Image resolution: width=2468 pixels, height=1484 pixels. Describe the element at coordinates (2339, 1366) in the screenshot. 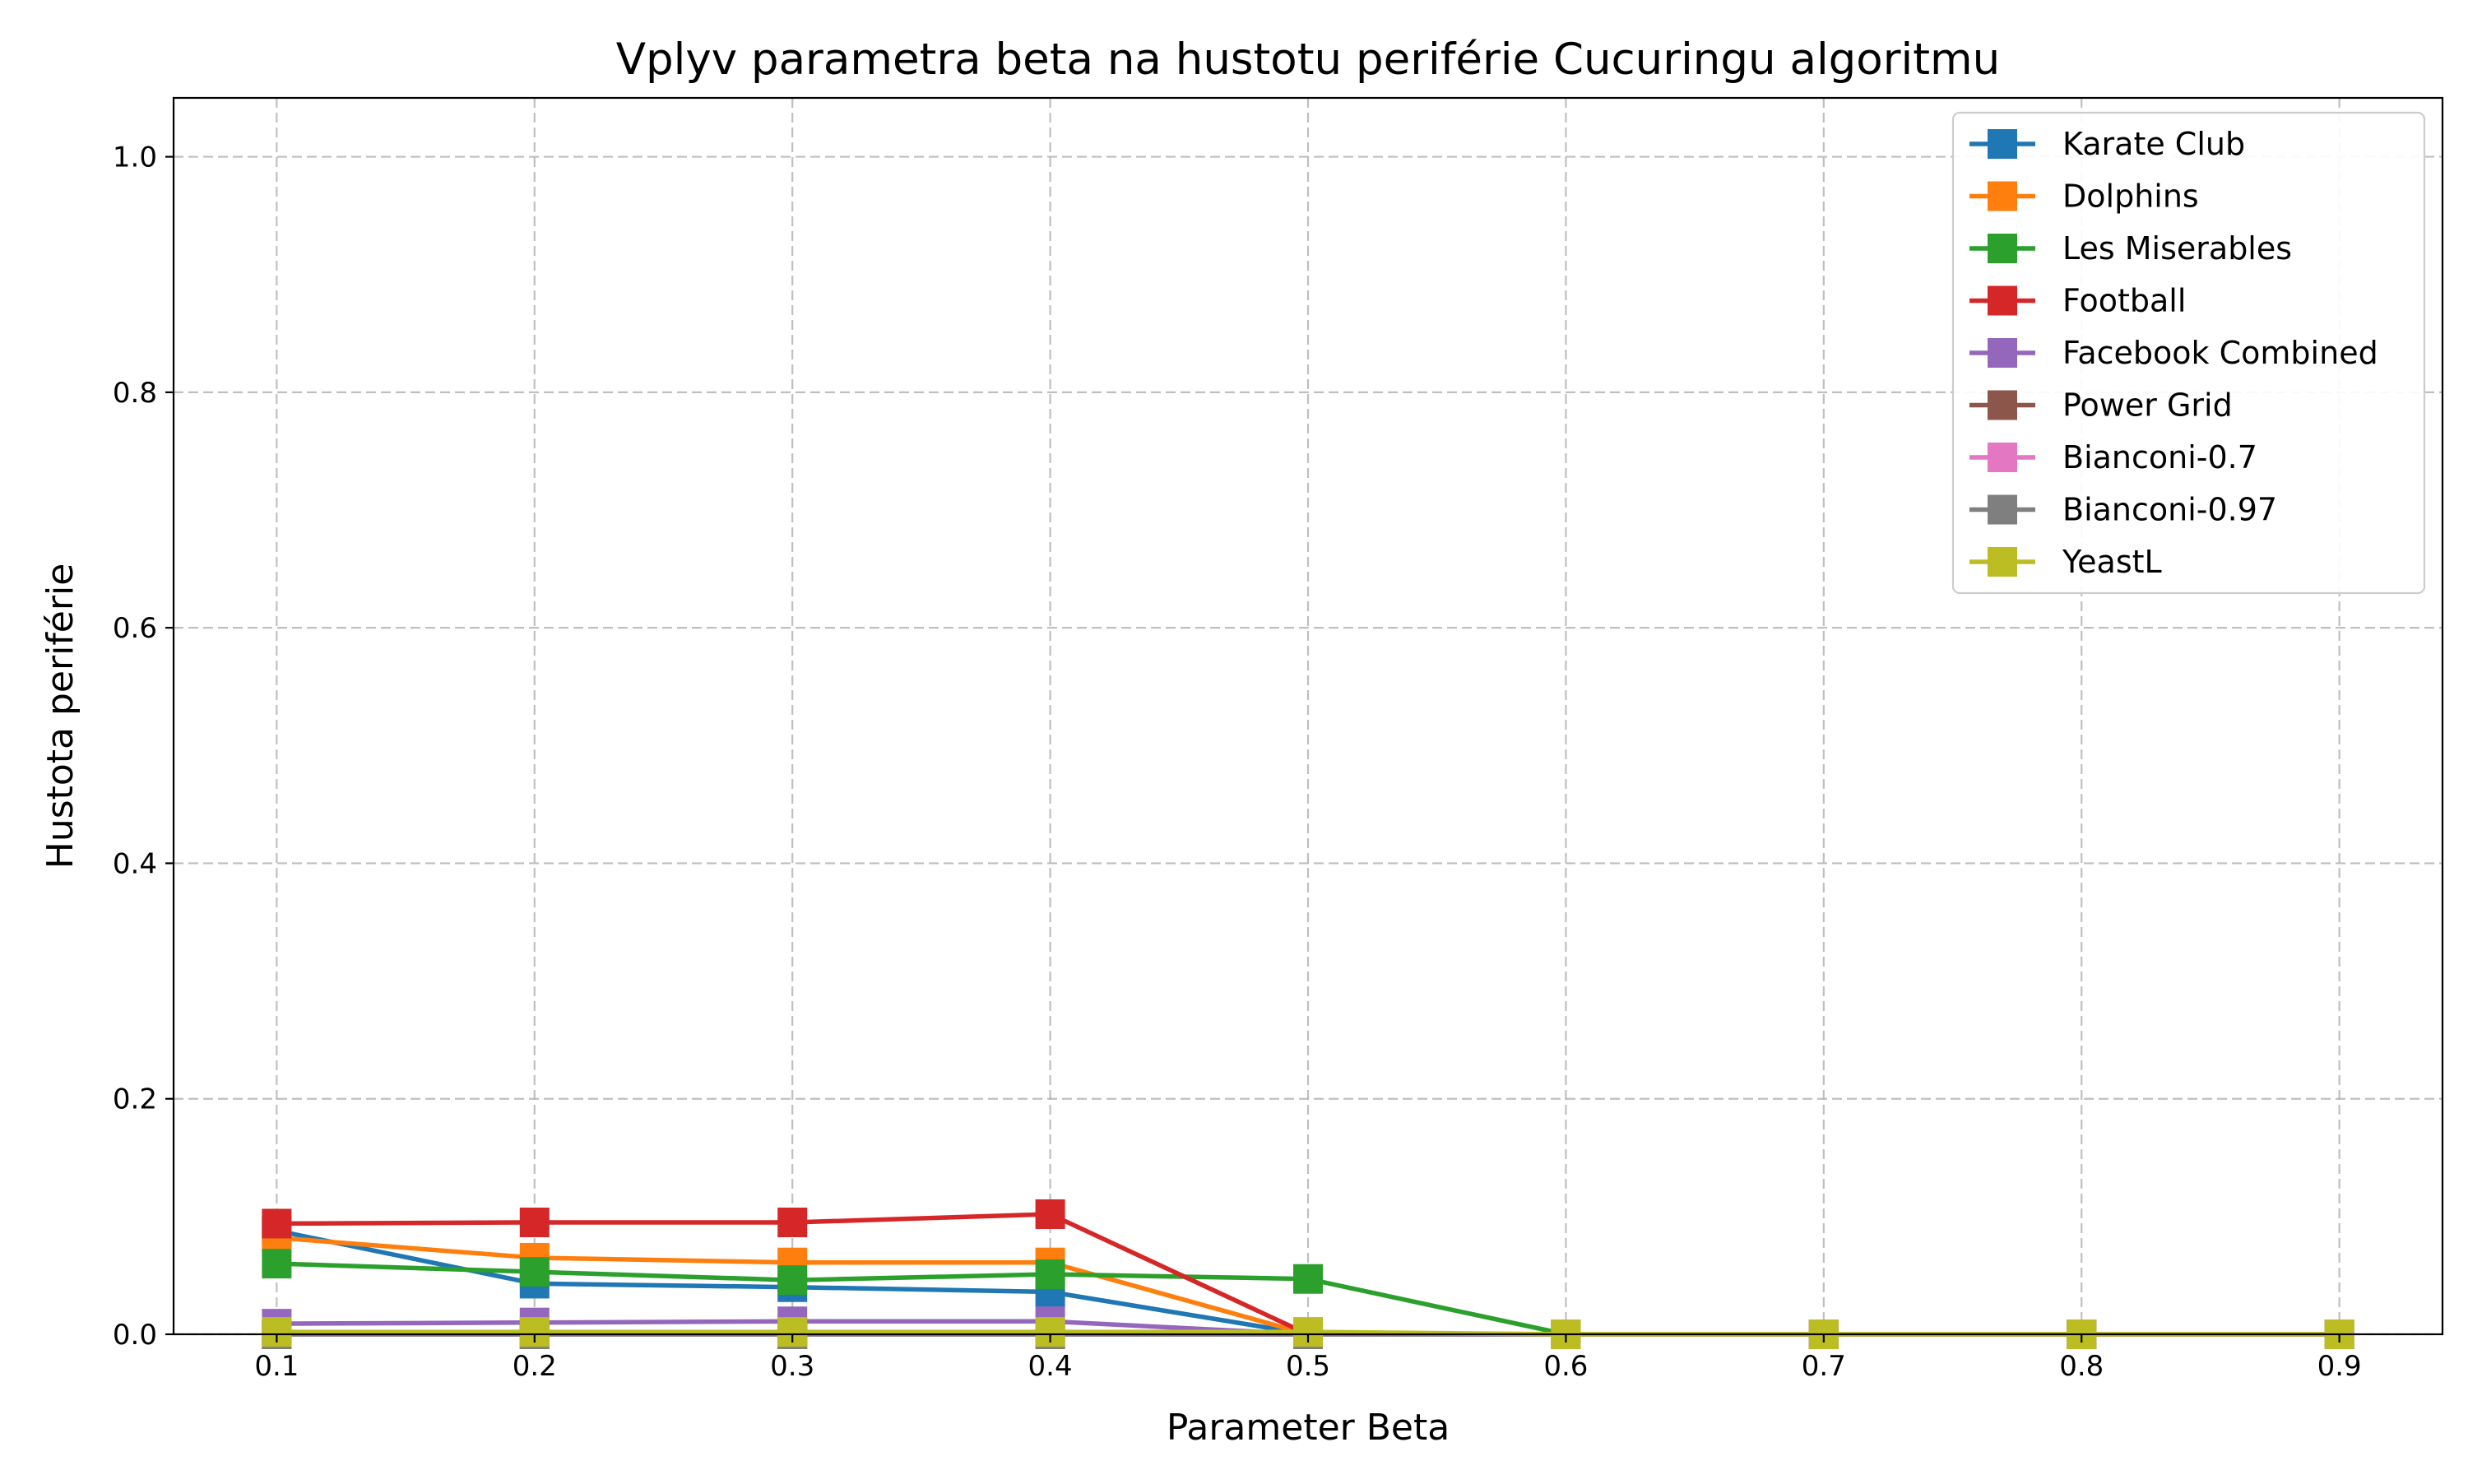

I see `x-tick-label: 0.9` at that location.